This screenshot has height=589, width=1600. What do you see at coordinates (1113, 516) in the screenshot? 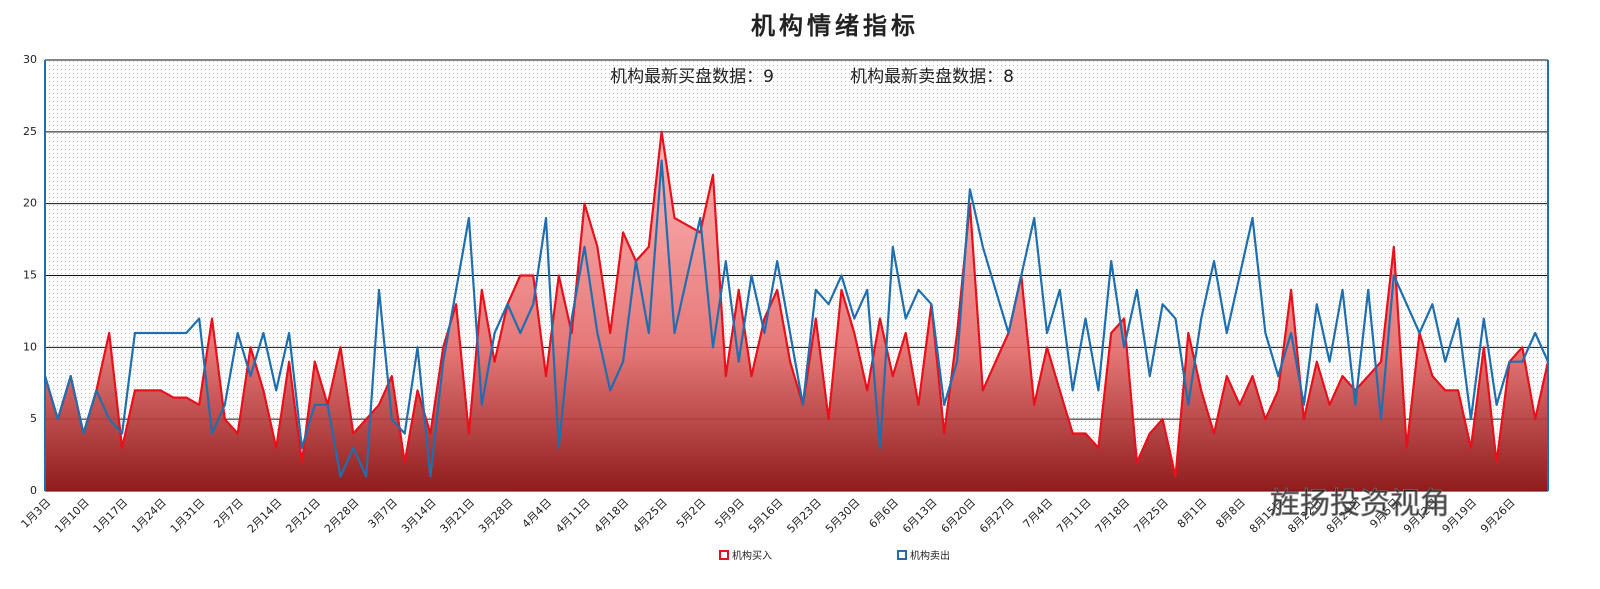
I see `x-tick-label: 7月18日` at bounding box center [1113, 516].